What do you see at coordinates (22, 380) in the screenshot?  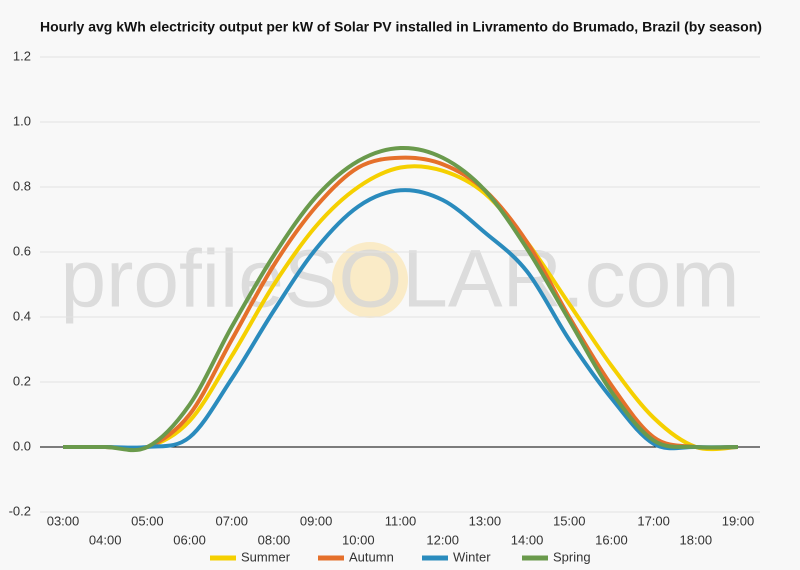 I see `y-tick-label: 0.2` at bounding box center [22, 380].